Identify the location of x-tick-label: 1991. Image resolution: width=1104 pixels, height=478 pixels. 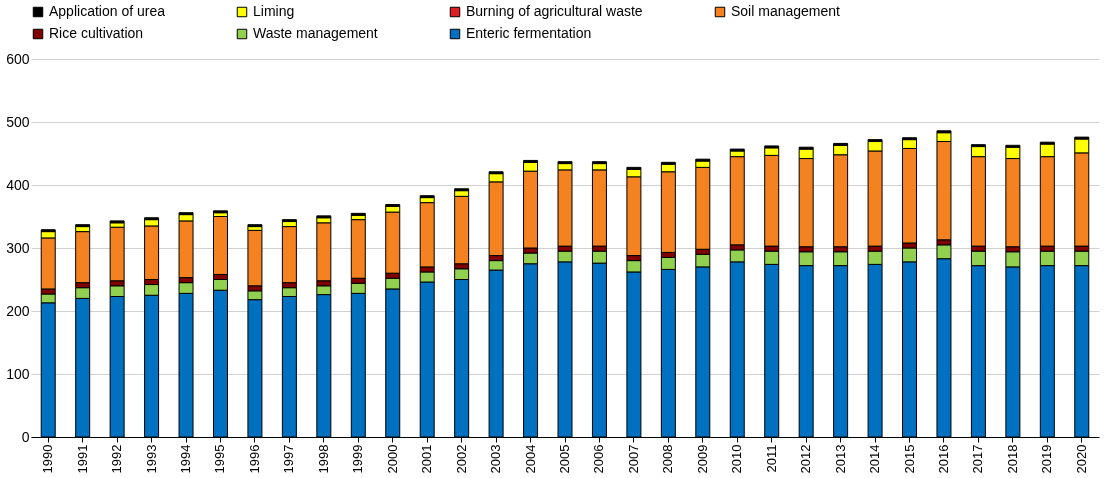
(82, 459).